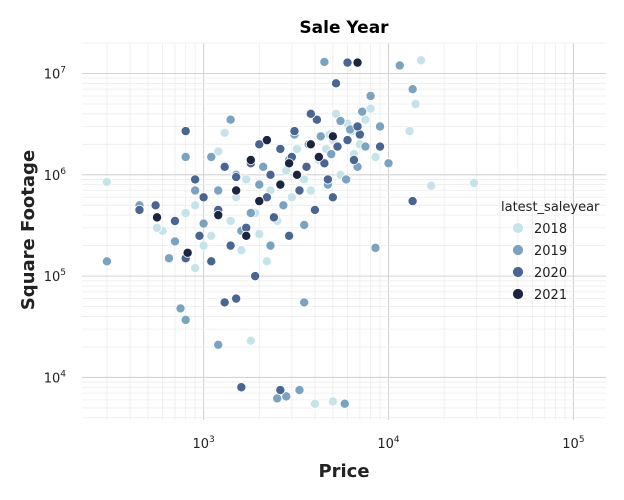  What do you see at coordinates (573, 443) in the screenshot?
I see `x-tick-label: 10⁵` at bounding box center [573, 443].